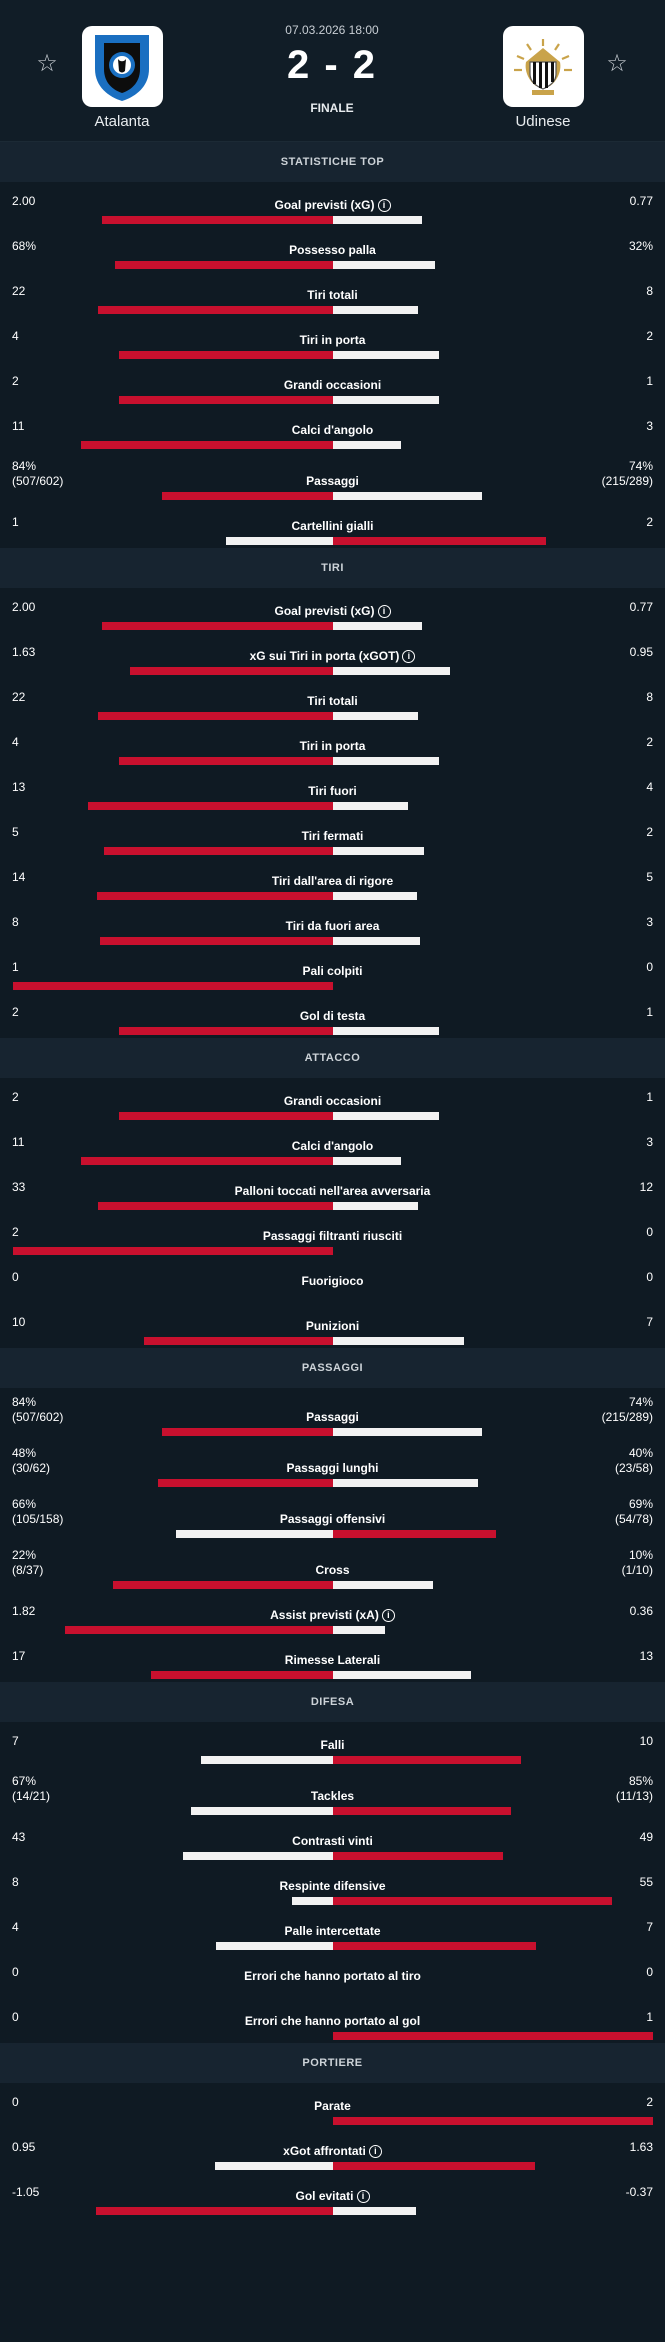 The image size is (665, 2342). What do you see at coordinates (332, 1015) in the screenshot?
I see `stat-row: 2 1 Gol di testa` at bounding box center [332, 1015].